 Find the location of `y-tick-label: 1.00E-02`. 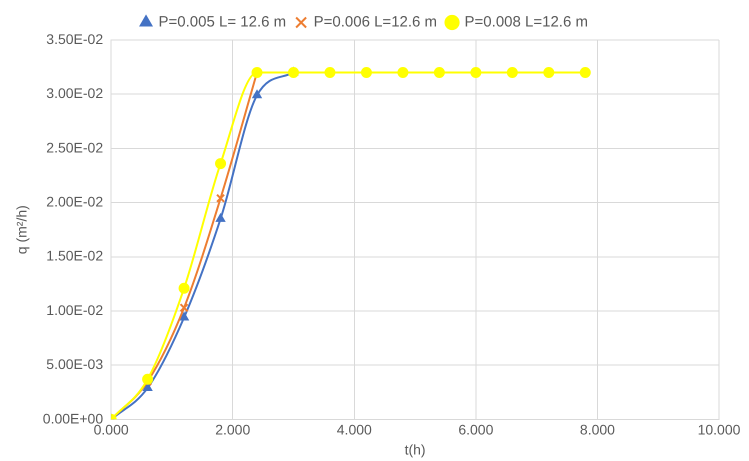

y-tick-label: 1.00E-02 is located at coordinates (75, 310).